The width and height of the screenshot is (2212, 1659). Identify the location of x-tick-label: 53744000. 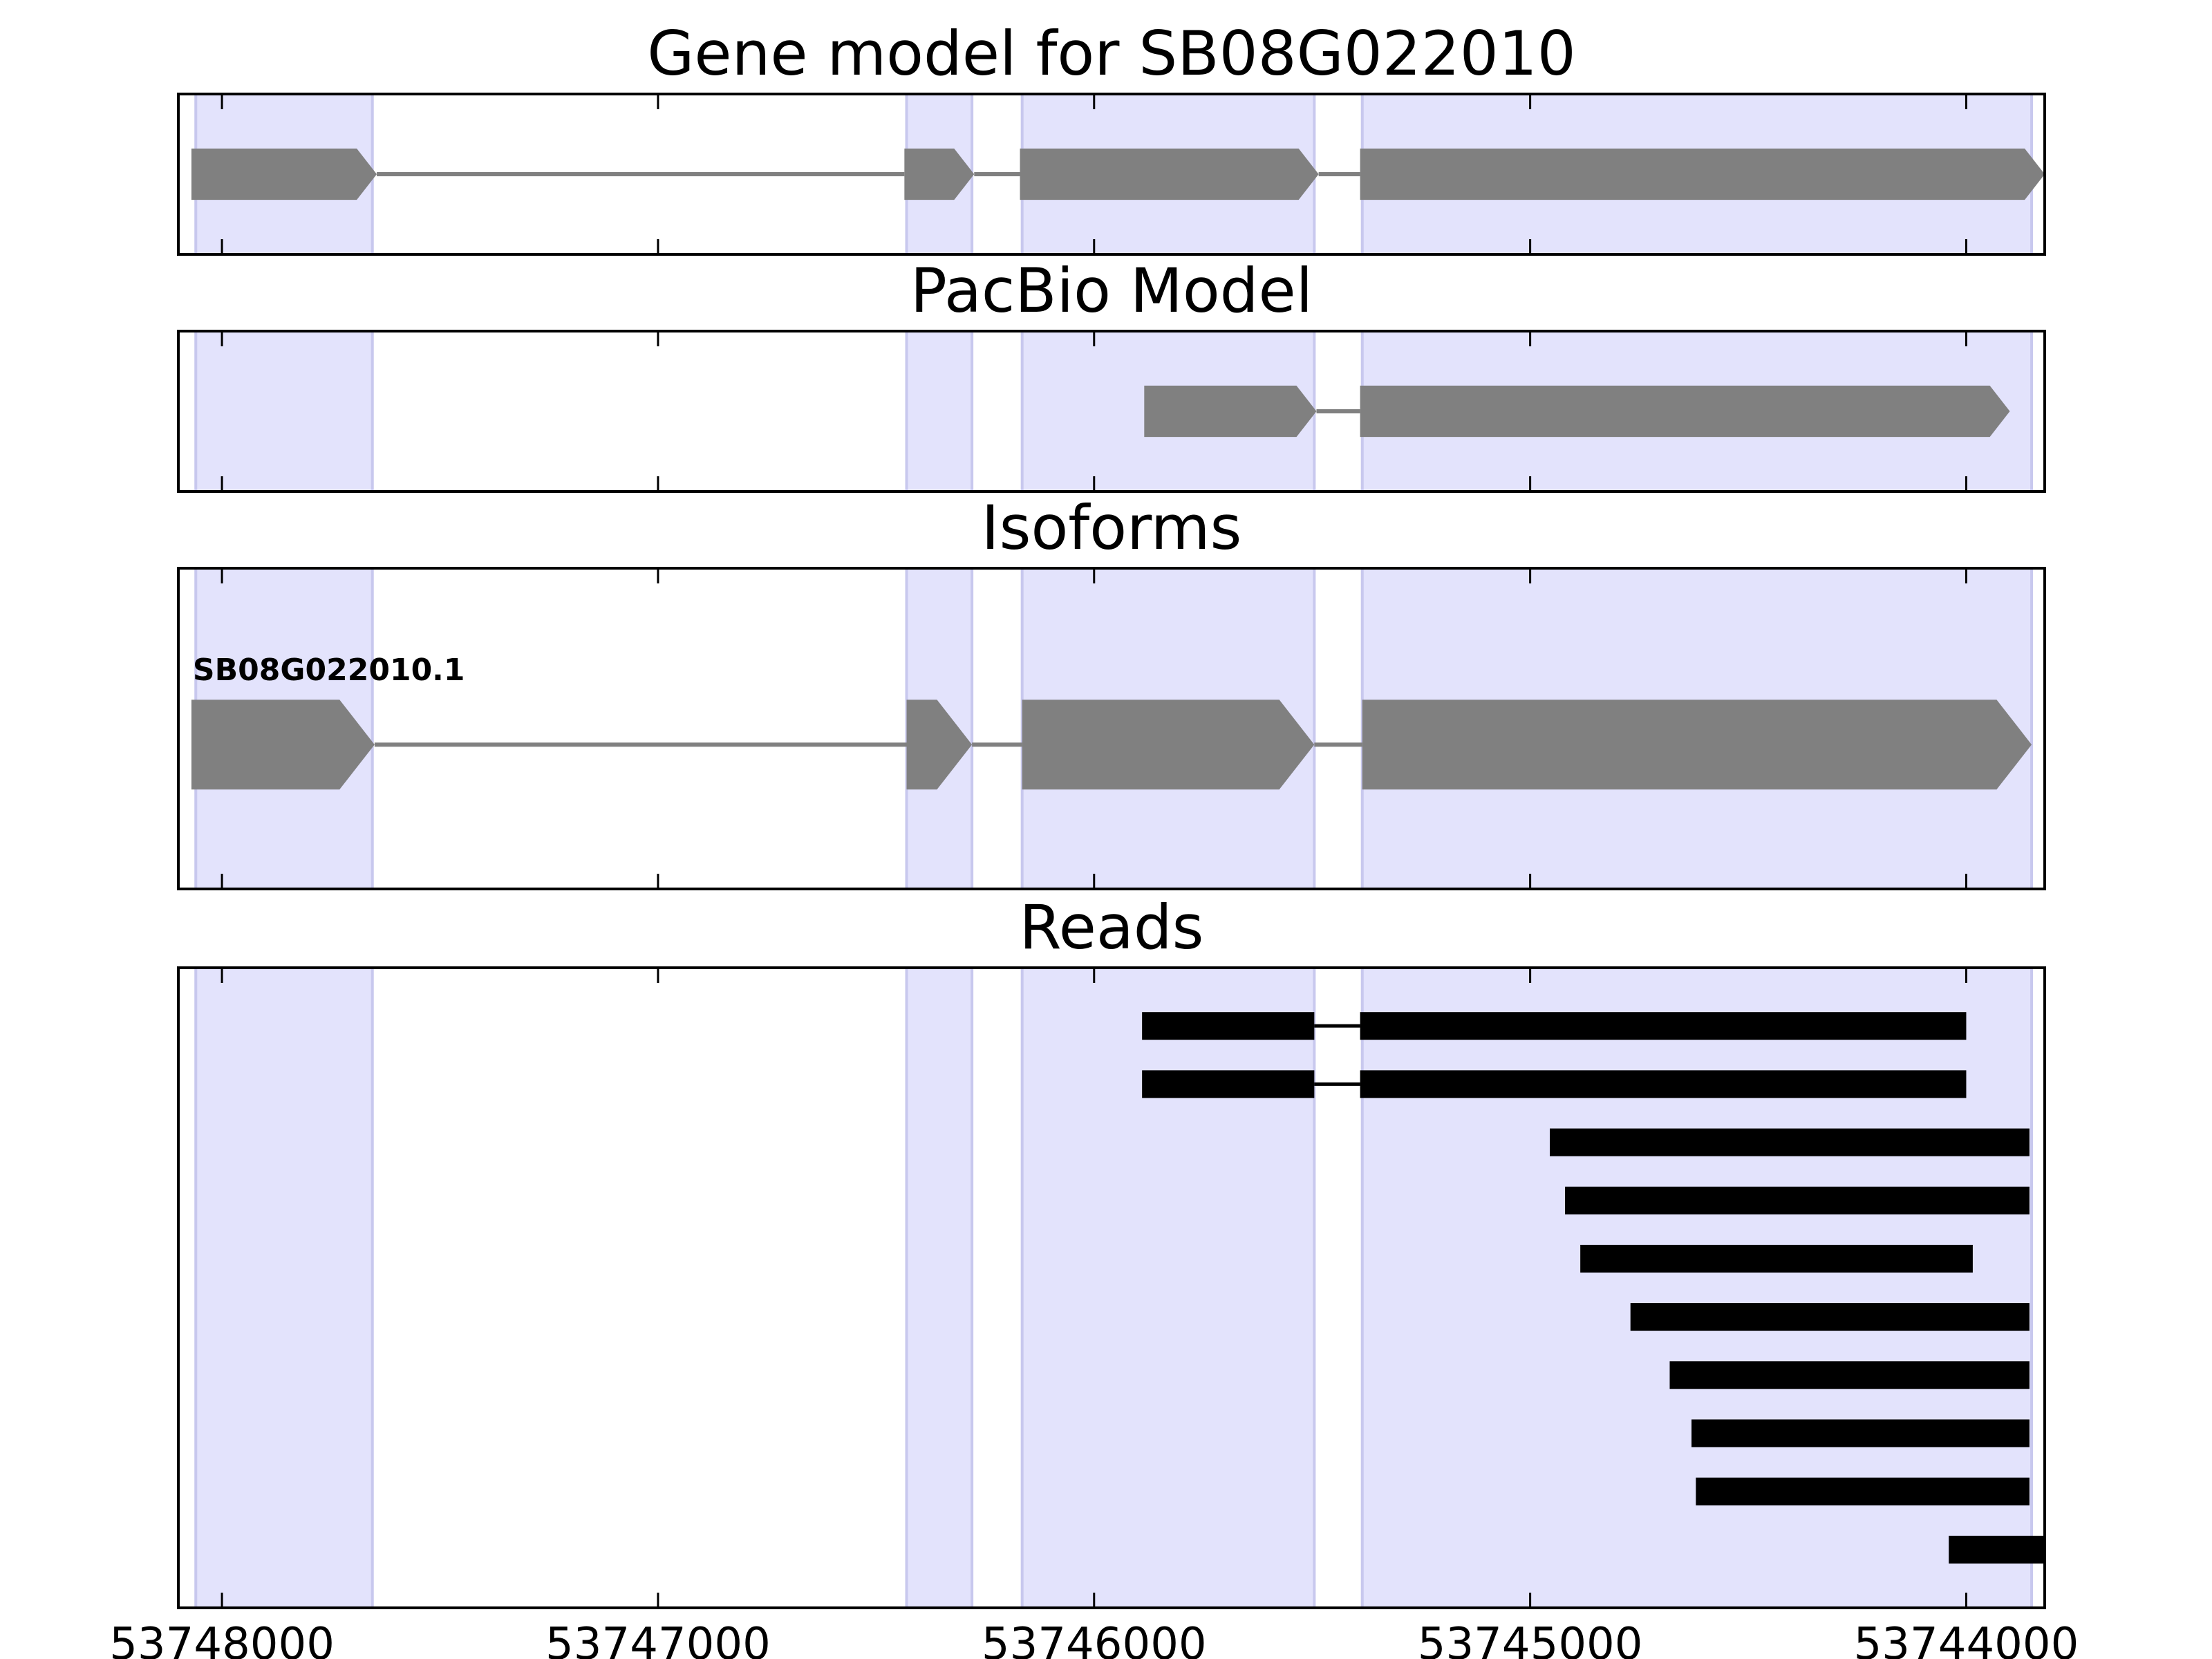
(1966, 1639).